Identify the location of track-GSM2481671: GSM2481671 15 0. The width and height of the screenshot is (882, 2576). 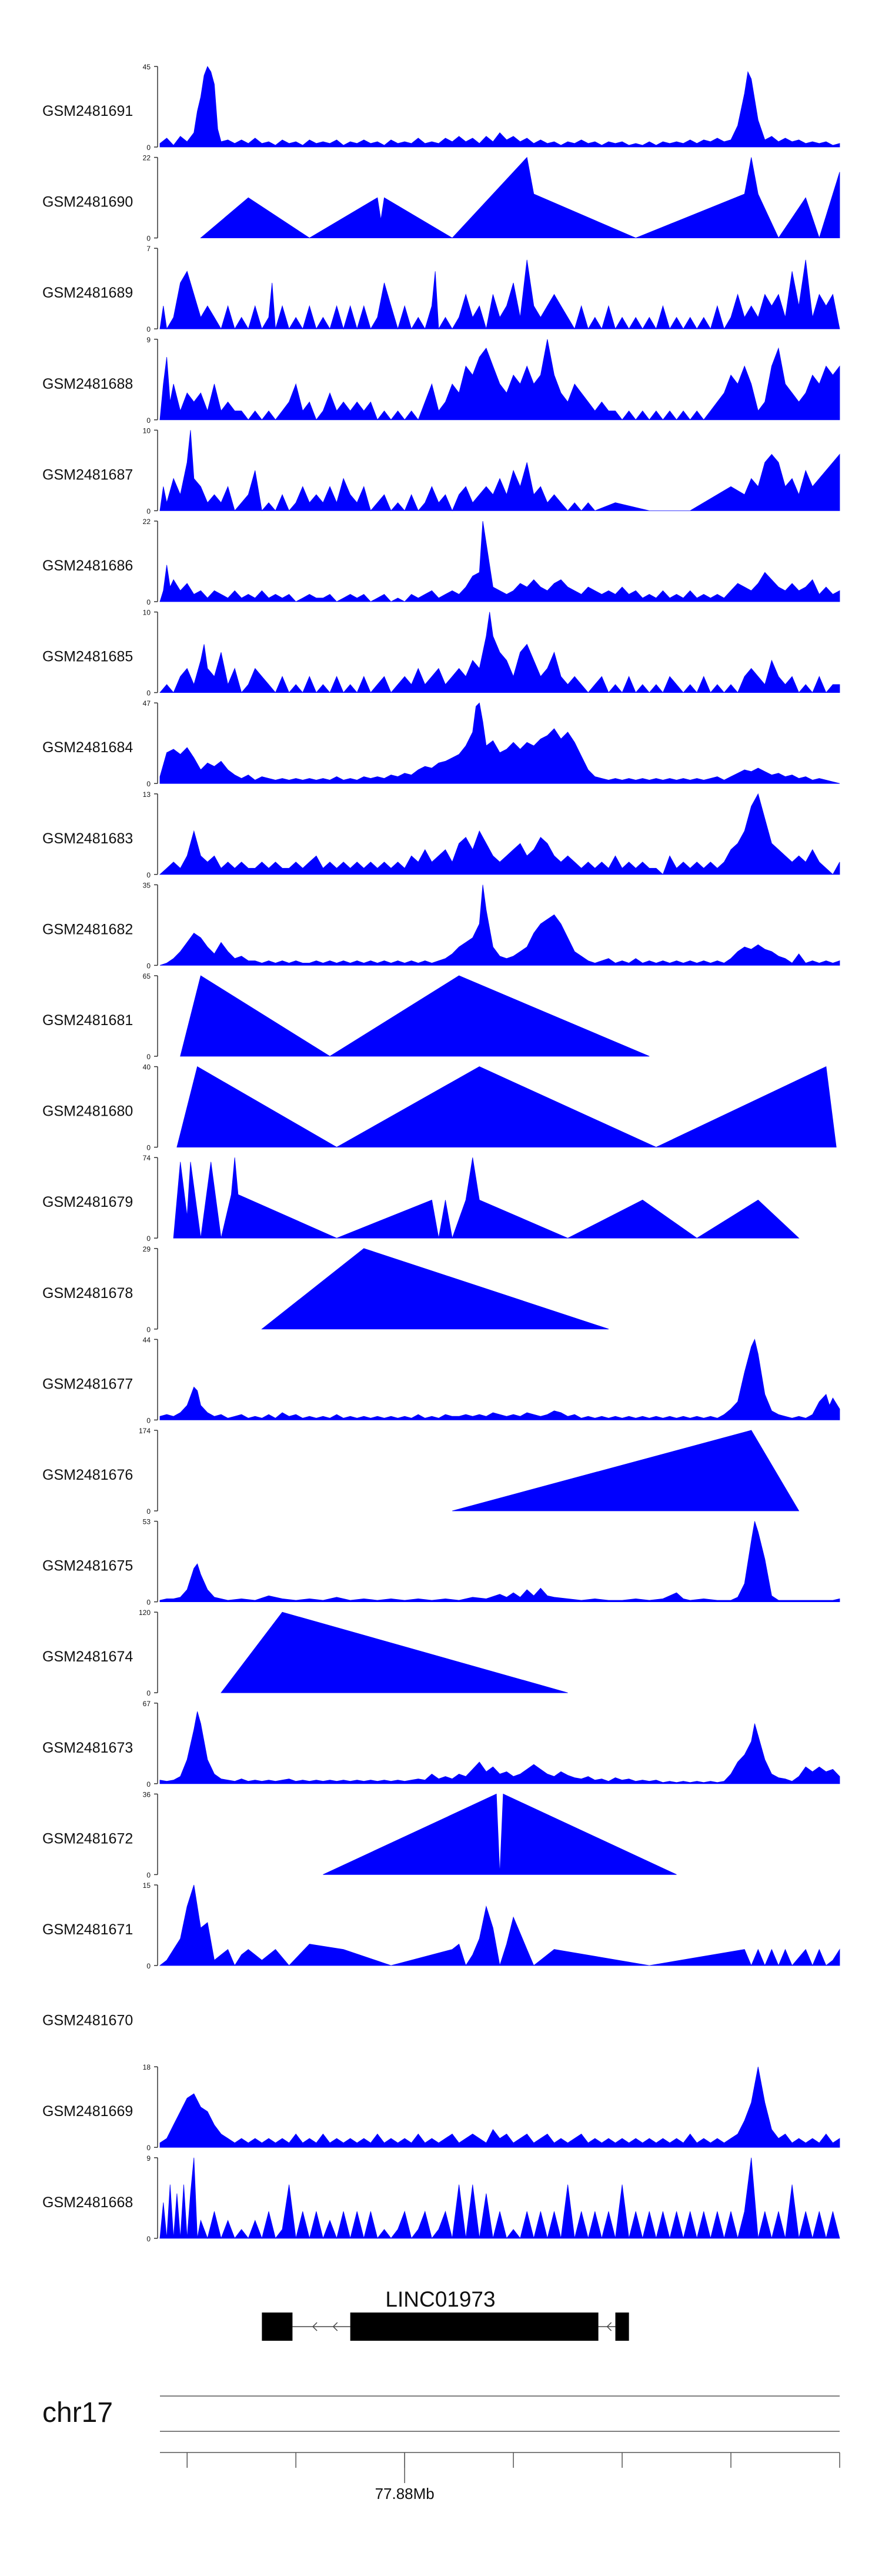
(441, 1925).